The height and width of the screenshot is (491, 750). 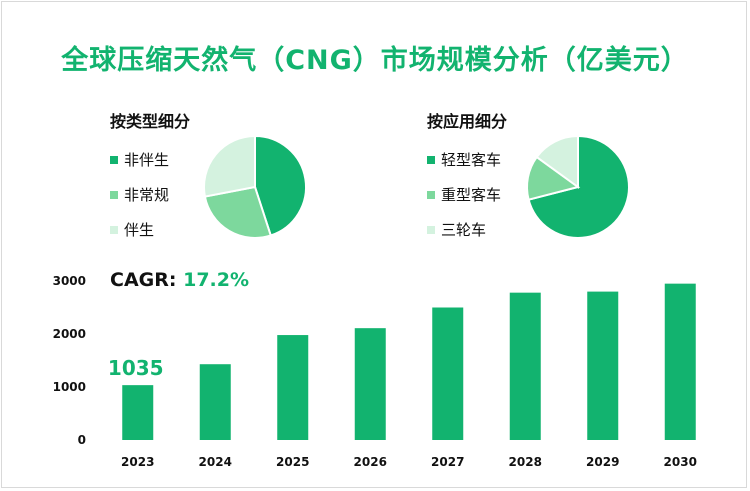 What do you see at coordinates (137, 462) in the screenshot?
I see `x-tick-label: 2023` at bounding box center [137, 462].